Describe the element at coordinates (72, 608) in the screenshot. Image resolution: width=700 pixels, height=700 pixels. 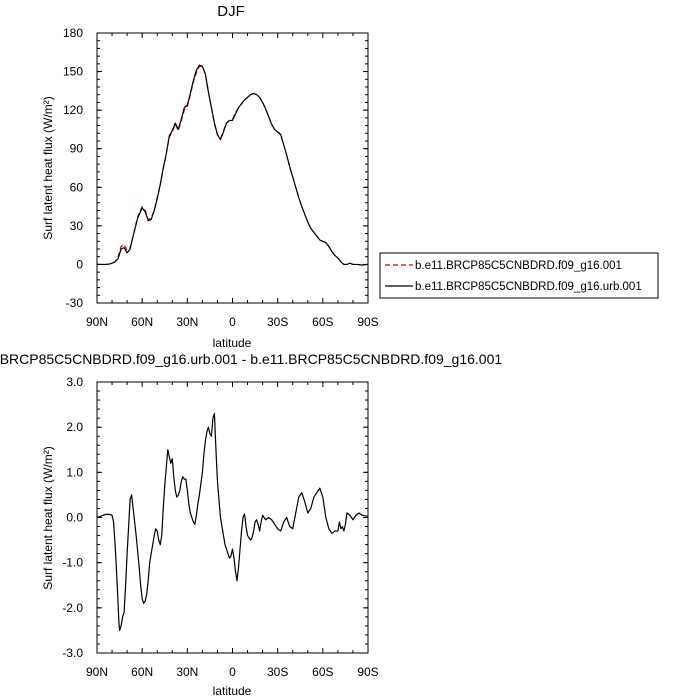
I see `bottom-y-tick-label: -2.0` at that location.